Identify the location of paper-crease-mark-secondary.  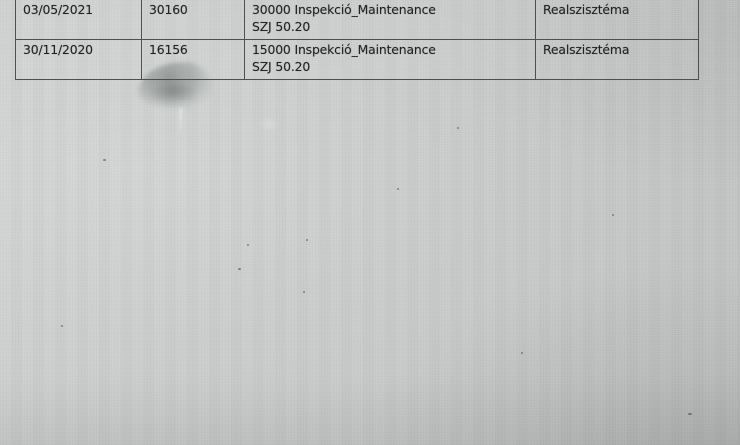
(269, 124).